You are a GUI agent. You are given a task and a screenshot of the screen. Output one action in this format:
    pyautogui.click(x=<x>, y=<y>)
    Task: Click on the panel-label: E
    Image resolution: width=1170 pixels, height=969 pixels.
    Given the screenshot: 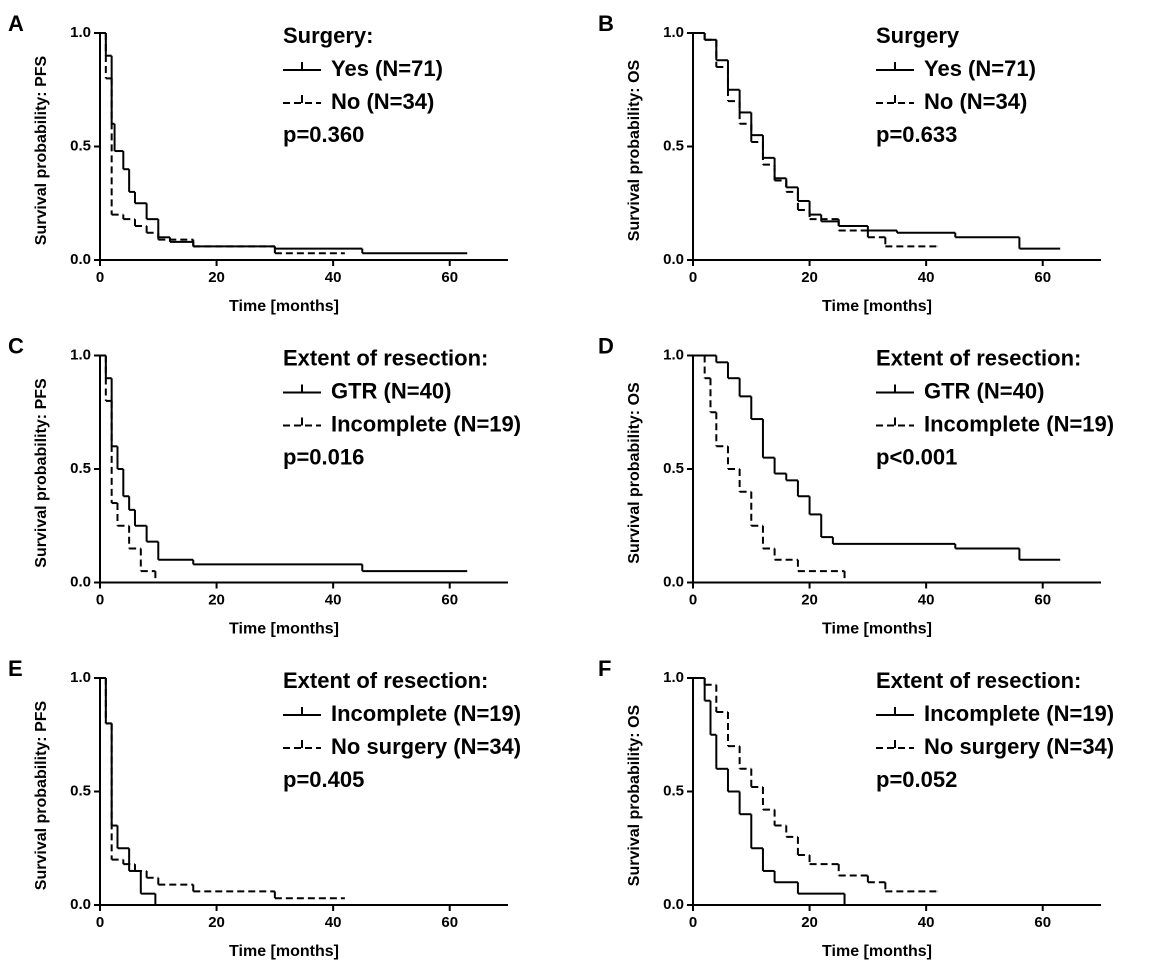 What is the action you would take?
    pyautogui.click(x=15, y=668)
    